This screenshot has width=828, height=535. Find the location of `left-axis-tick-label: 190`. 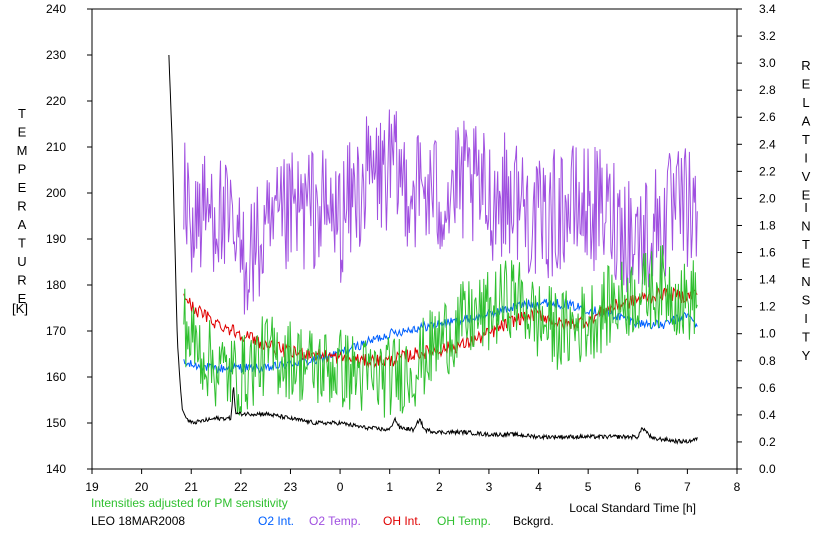

left-axis-tick-label: 190 is located at coordinates (56, 239).